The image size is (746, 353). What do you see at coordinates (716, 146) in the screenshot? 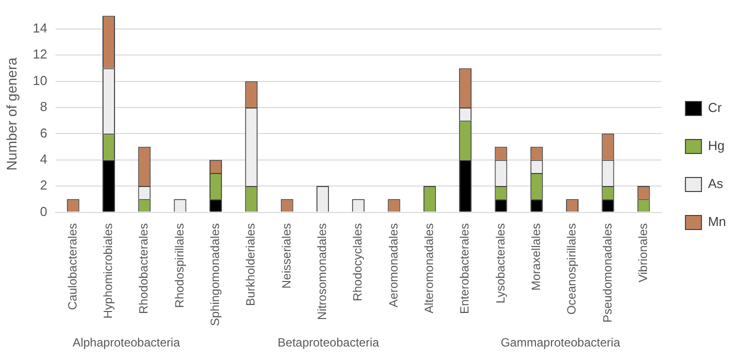
I see `legend-label: Hg` at bounding box center [716, 146].